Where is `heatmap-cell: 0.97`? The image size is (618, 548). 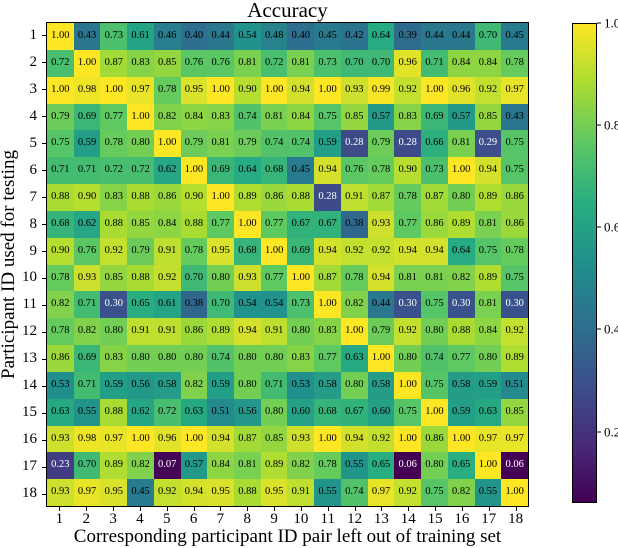
heatmap-cell: 0.97 is located at coordinates (488, 439).